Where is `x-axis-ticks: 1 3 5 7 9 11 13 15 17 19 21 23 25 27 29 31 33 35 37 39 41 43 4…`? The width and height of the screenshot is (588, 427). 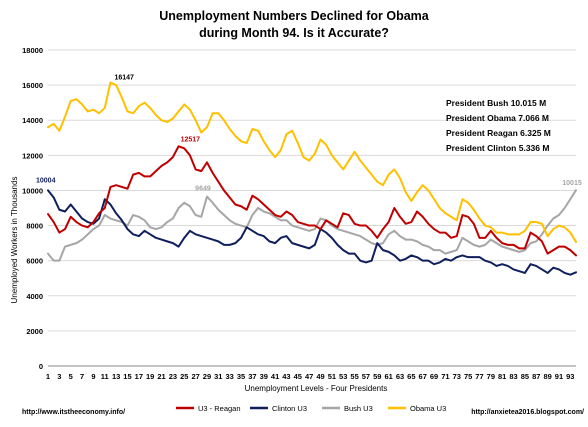
x-axis-ticks: 1 3 5 7 9 11 13 15 17 19 21 23 25 27 29 31 33 35 37 39 41 43 4… is located at coordinates (310, 376).